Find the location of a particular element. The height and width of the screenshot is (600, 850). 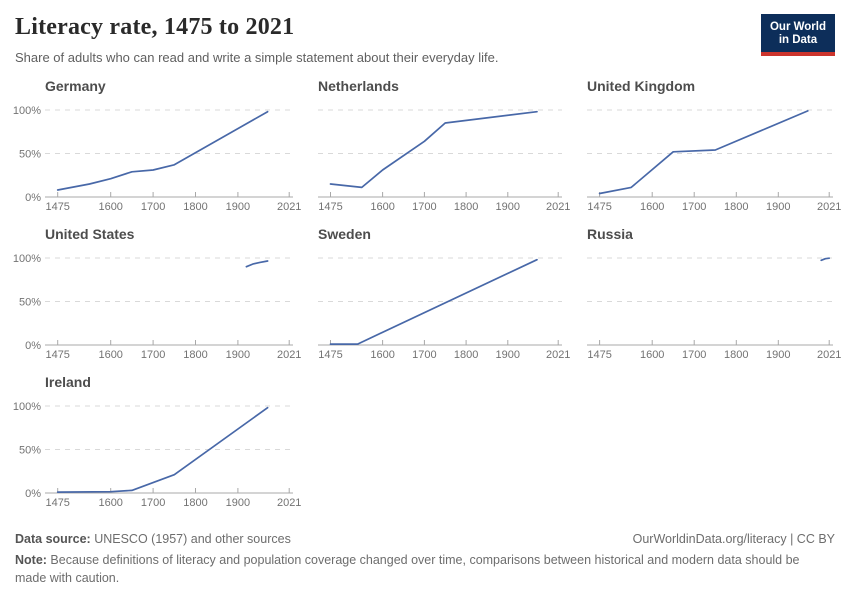

chart-panel-title: Netherlands is located at coordinates (358, 86).